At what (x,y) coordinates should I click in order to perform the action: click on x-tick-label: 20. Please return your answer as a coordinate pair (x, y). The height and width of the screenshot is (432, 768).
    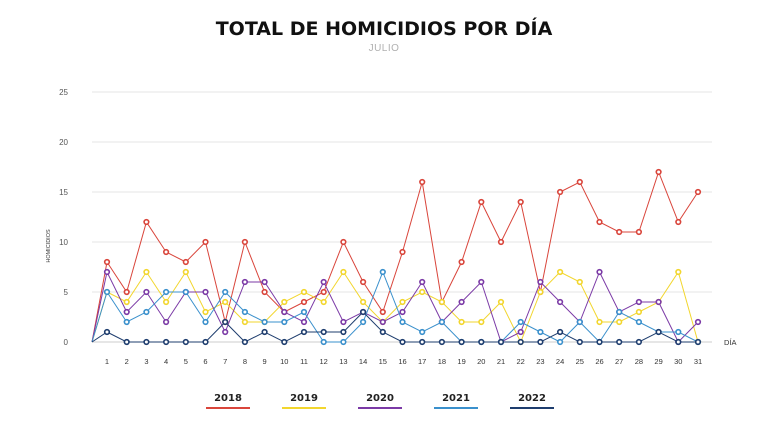
    Looking at the image, I should click on (481, 361).